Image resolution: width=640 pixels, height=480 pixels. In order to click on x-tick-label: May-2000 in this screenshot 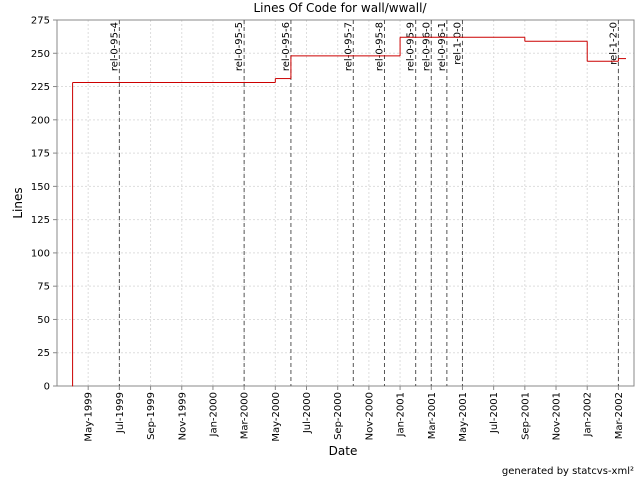, I will do `click(276, 417)`.